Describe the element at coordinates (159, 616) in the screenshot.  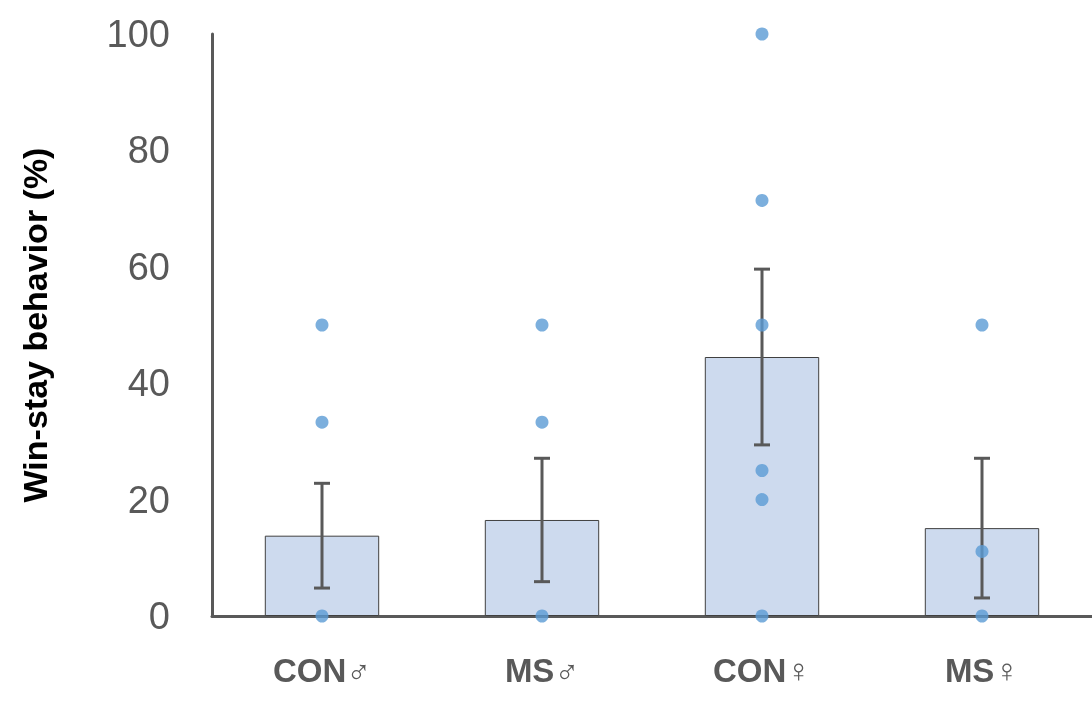
I see `y-tick-label: 0` at that location.